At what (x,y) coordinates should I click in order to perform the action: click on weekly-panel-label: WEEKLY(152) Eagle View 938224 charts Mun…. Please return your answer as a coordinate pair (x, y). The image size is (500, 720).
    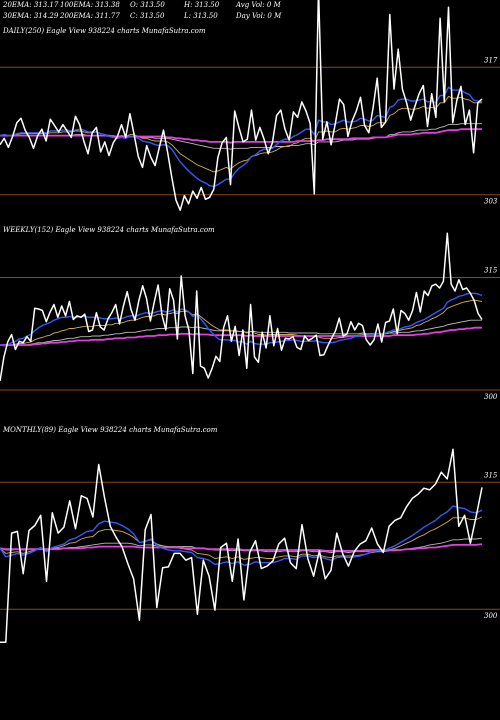
    Looking at the image, I should click on (109, 230).